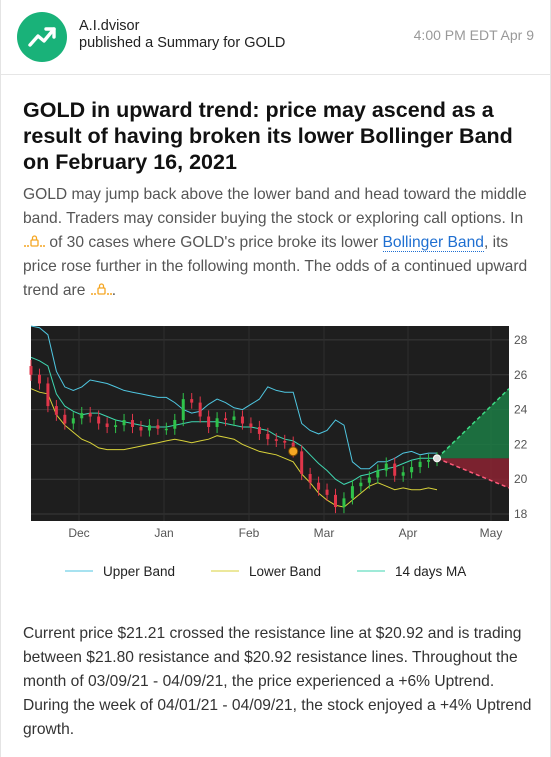  Describe the element at coordinates (521, 410) in the screenshot. I see `y-tick-label: 24` at that location.